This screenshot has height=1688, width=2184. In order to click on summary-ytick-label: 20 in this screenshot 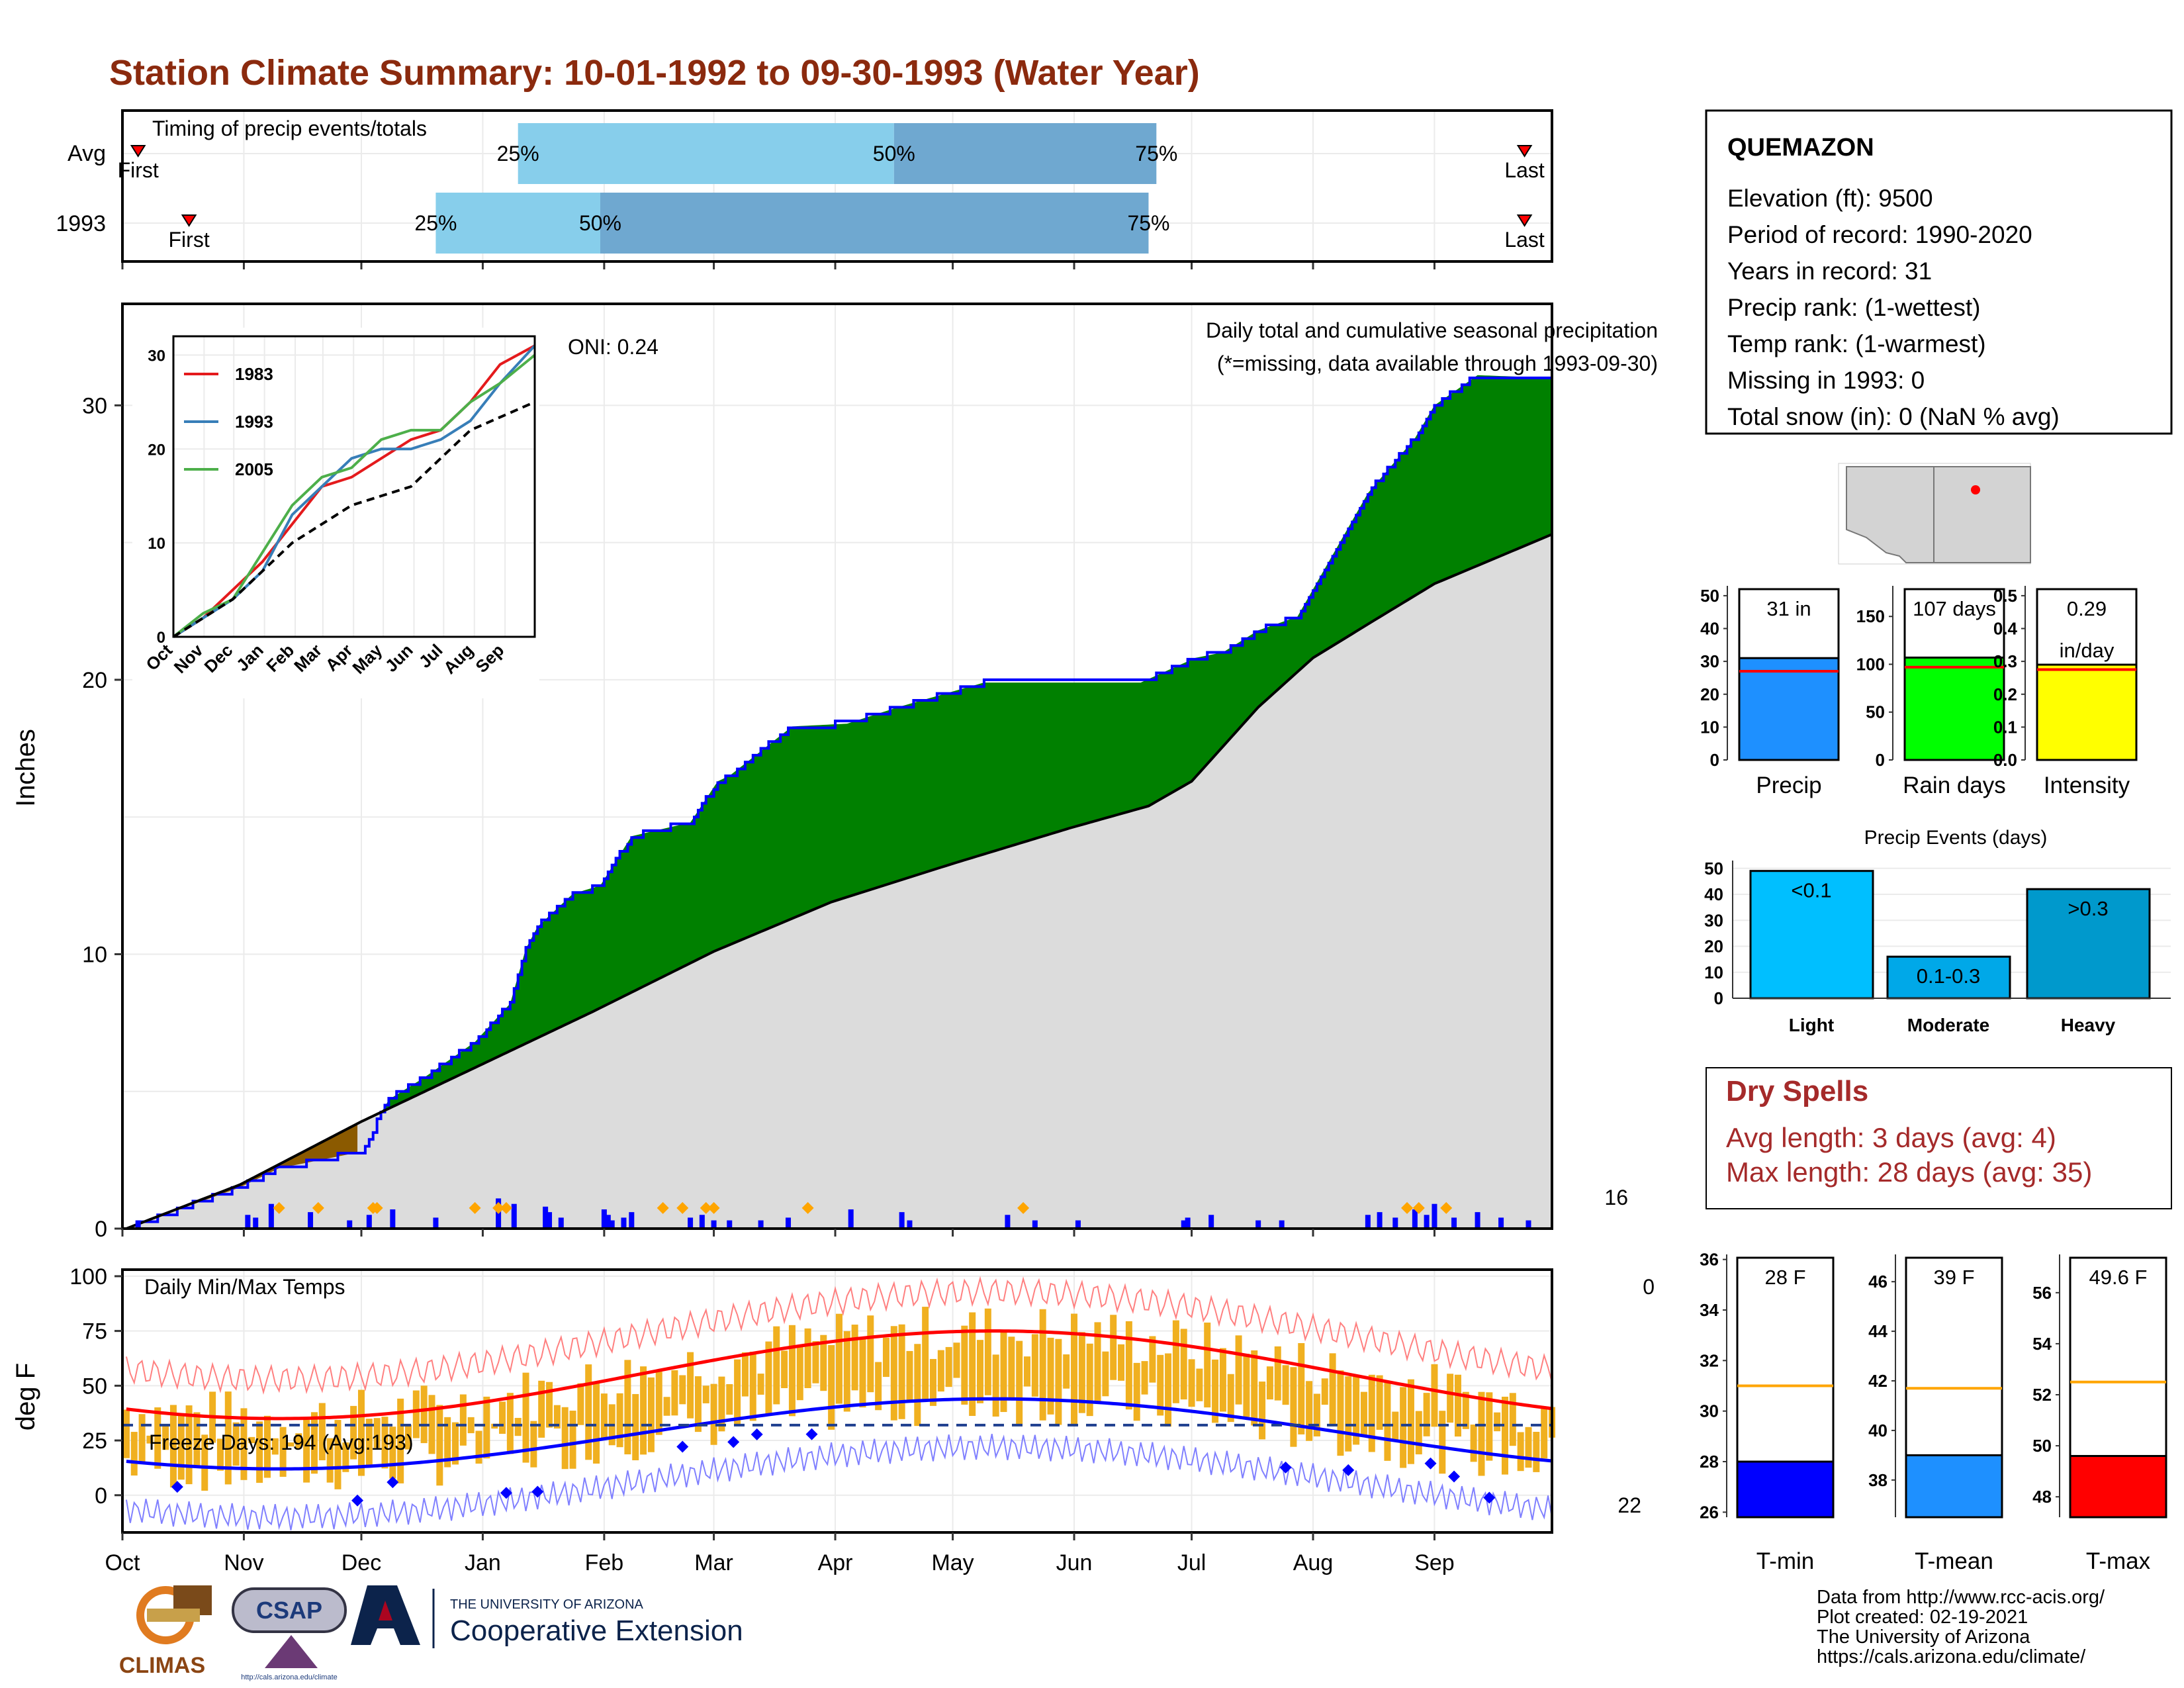, I will do `click(1709, 694)`.